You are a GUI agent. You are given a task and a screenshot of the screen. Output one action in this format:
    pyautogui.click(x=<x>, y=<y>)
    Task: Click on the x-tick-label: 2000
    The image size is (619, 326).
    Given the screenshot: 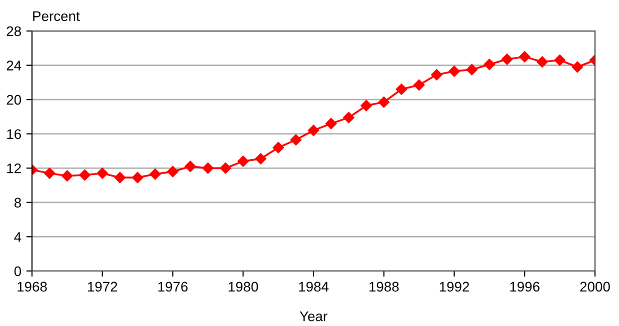 What is the action you would take?
    pyautogui.click(x=595, y=287)
    